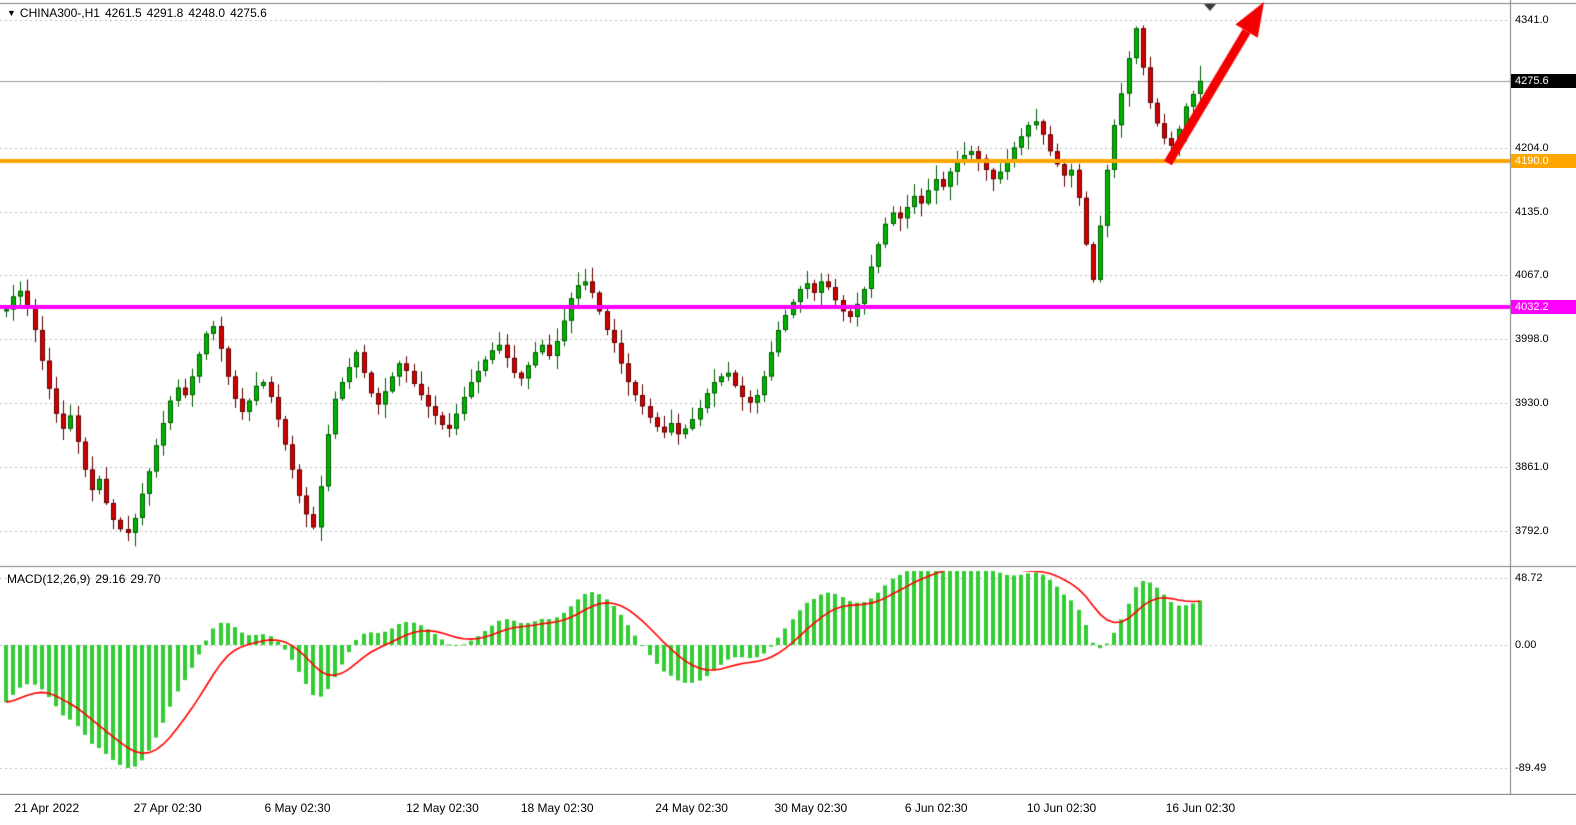 Image resolution: width=1576 pixels, height=825 pixels. What do you see at coordinates (691, 808) in the screenshot?
I see `time-axis-label: 24 May 02:30` at bounding box center [691, 808].